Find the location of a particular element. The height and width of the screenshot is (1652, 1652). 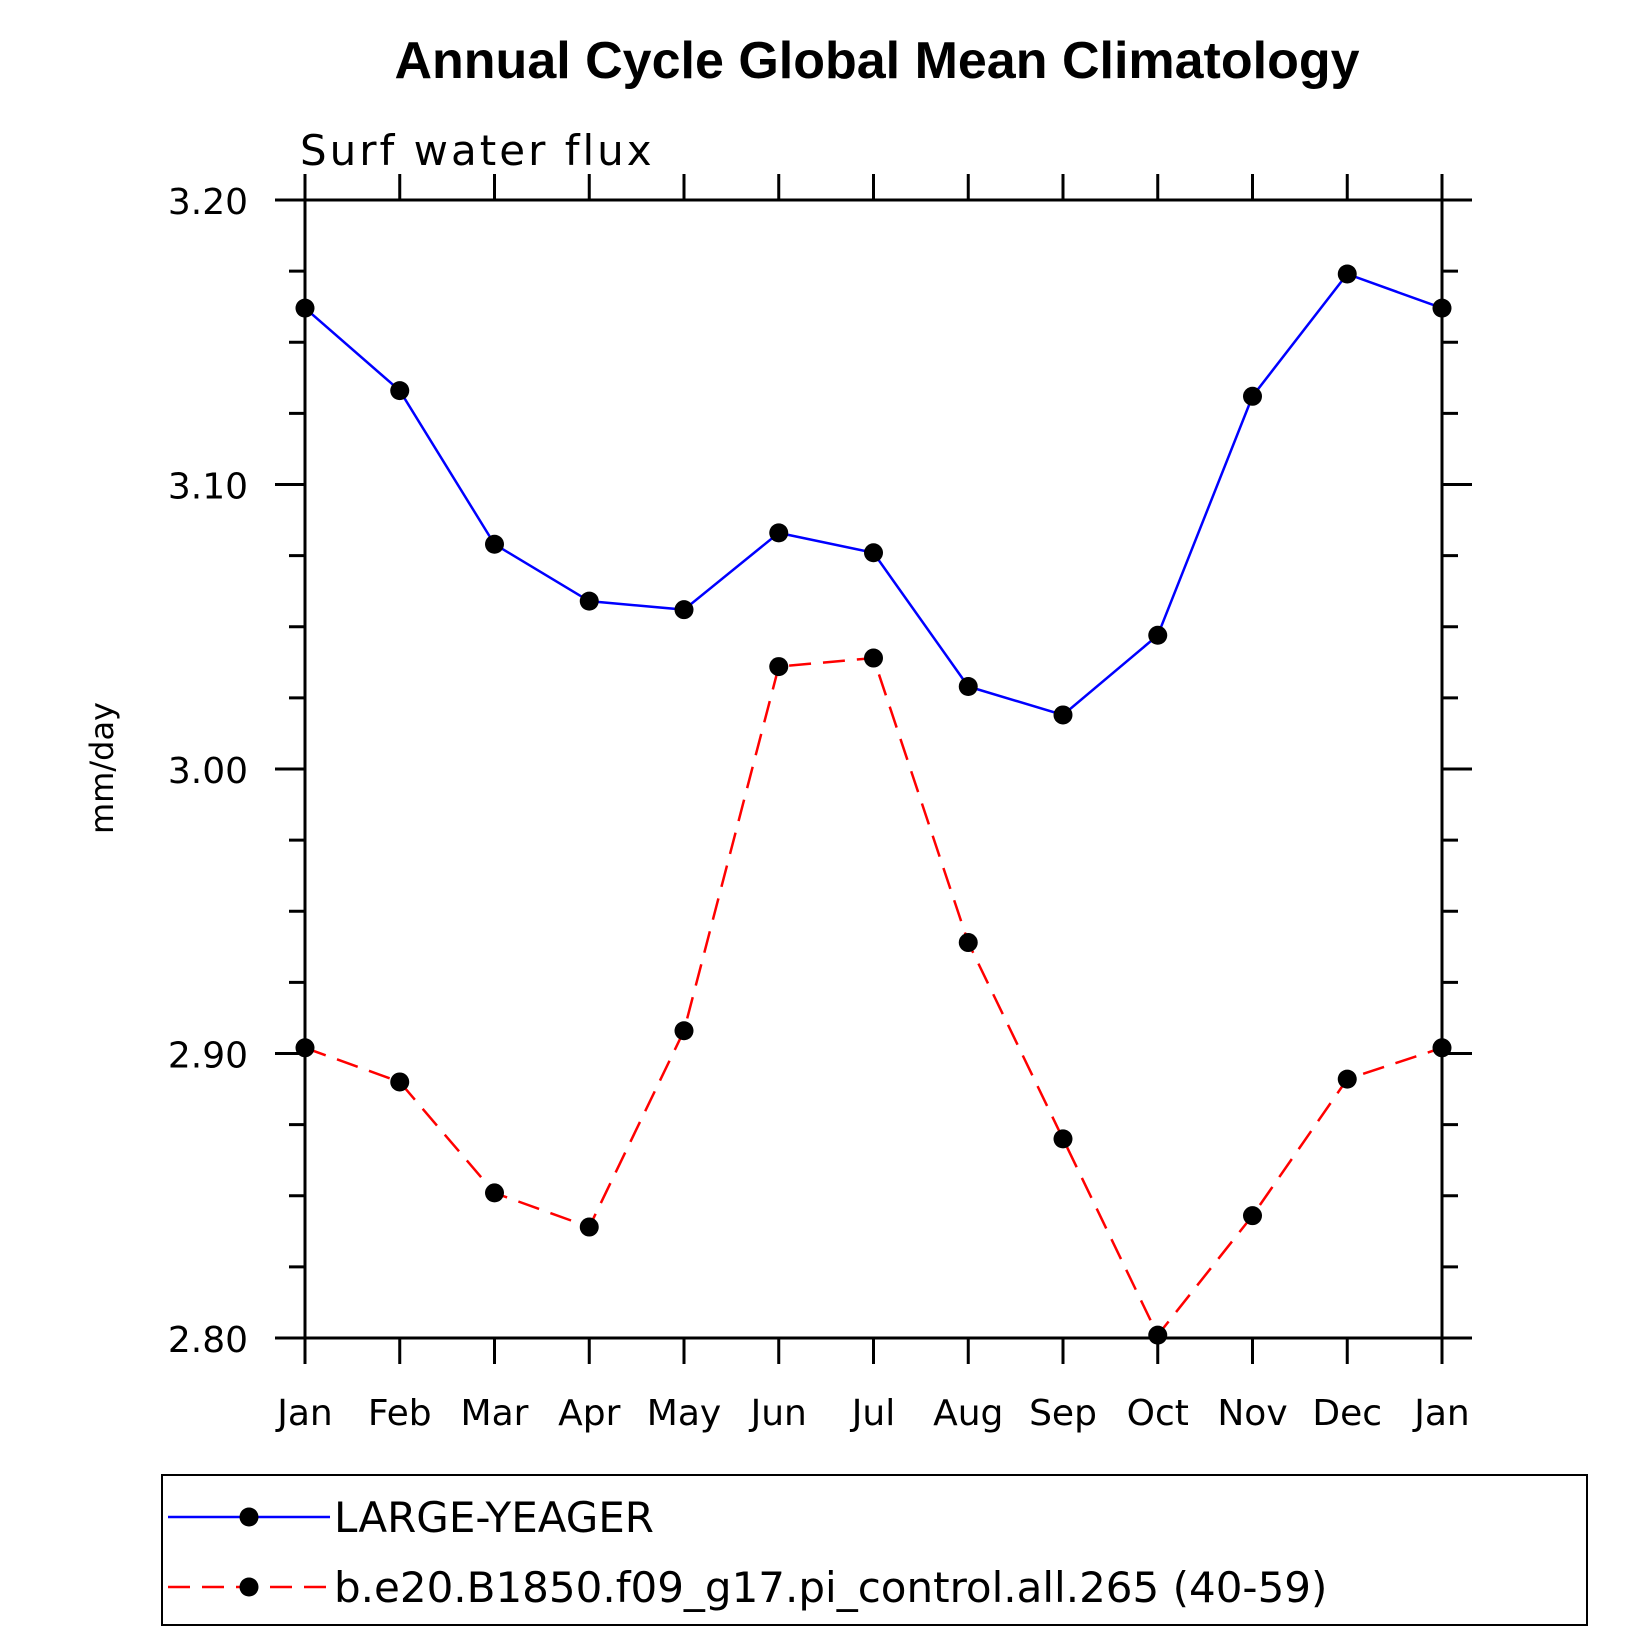

x-tick-label: May is located at coordinates (684, 1413).